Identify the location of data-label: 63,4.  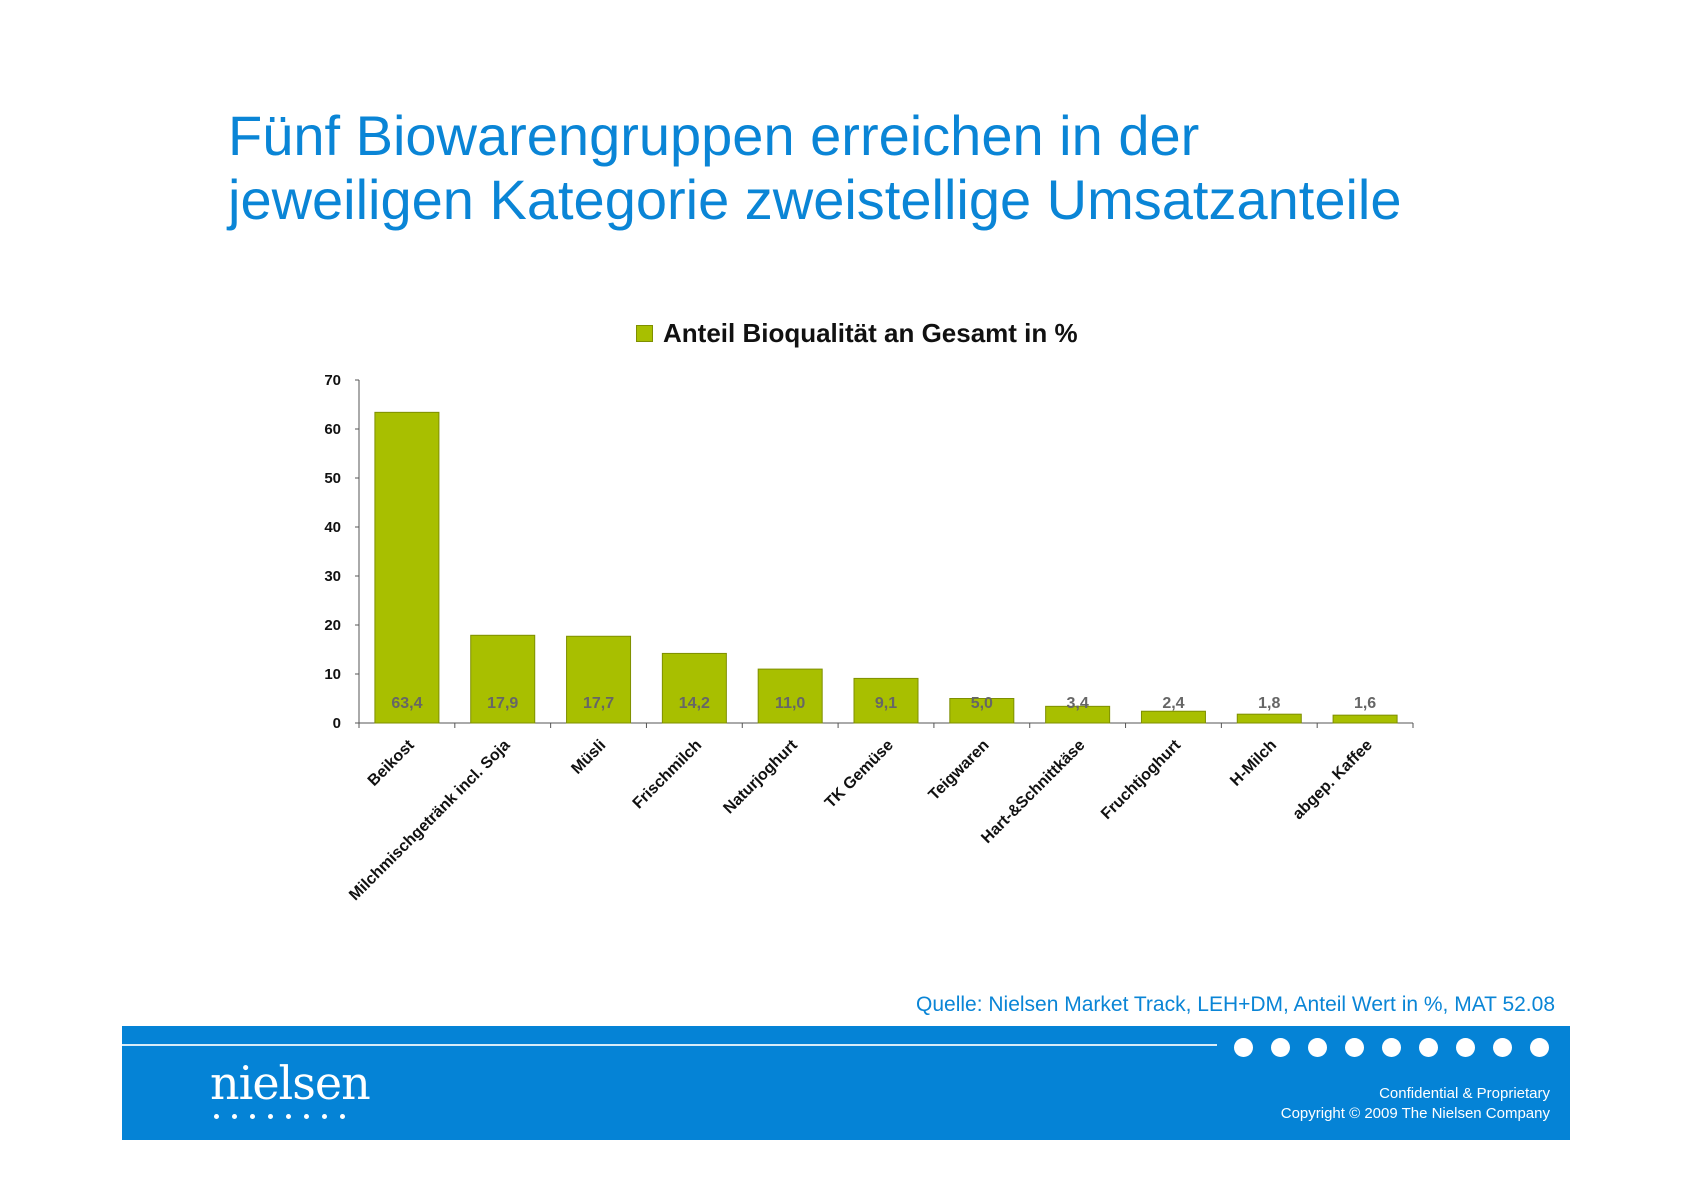
(406, 703).